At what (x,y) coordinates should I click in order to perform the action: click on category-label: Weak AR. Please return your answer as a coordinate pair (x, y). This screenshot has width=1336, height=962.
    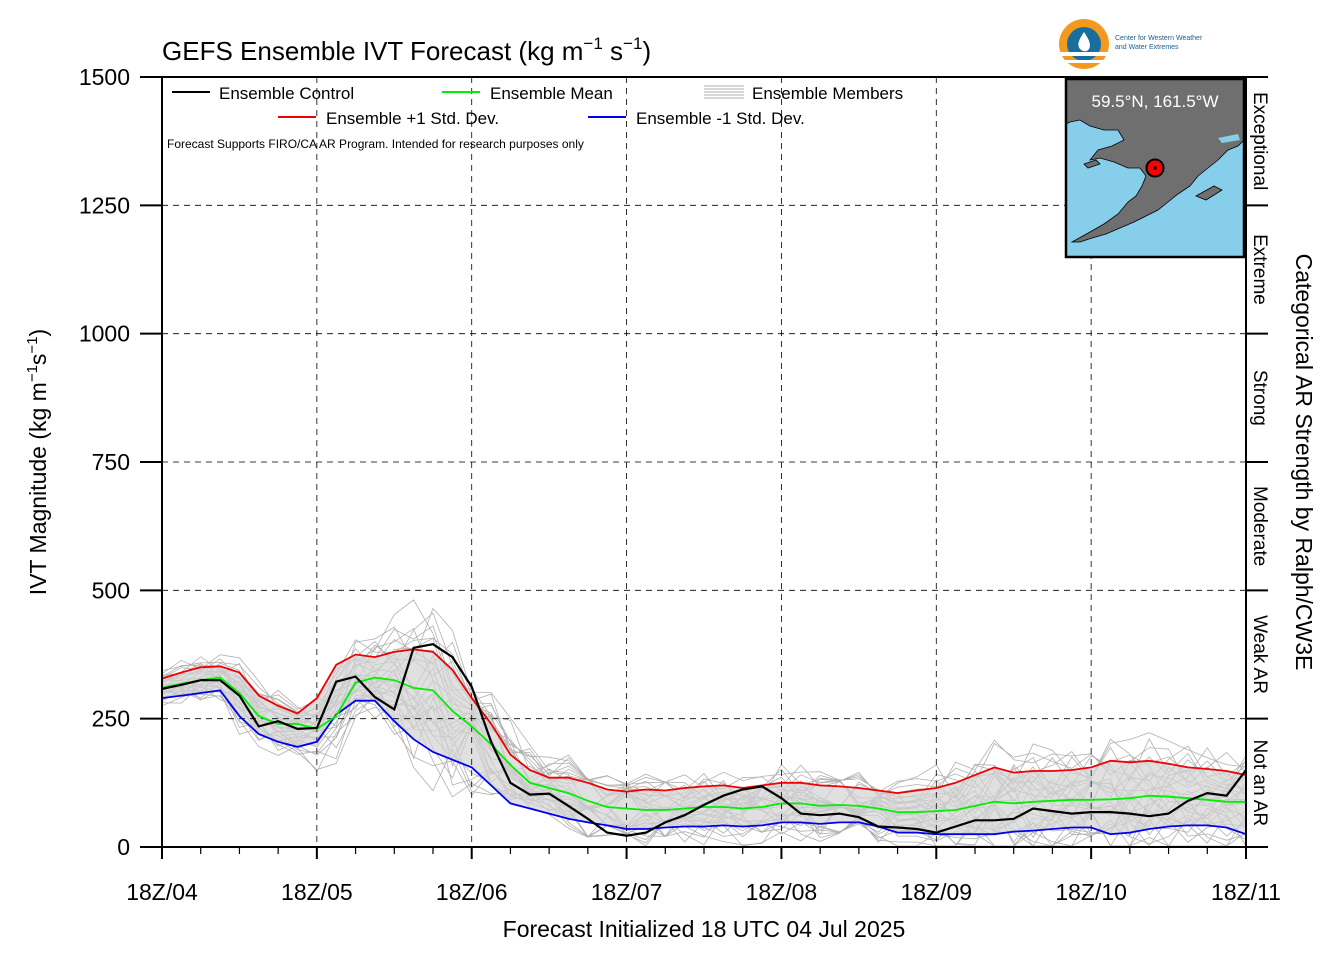
    Looking at the image, I should click on (1259, 654).